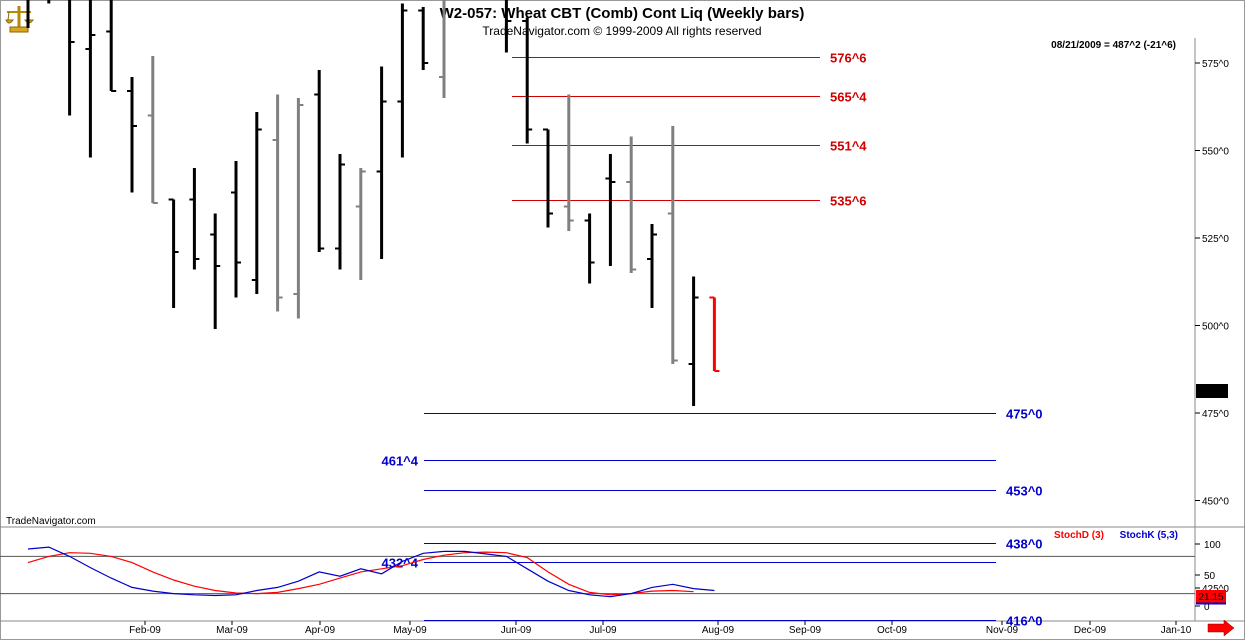  Describe the element at coordinates (1024, 621) in the screenshot. I see `level-label: 416^0` at that location.